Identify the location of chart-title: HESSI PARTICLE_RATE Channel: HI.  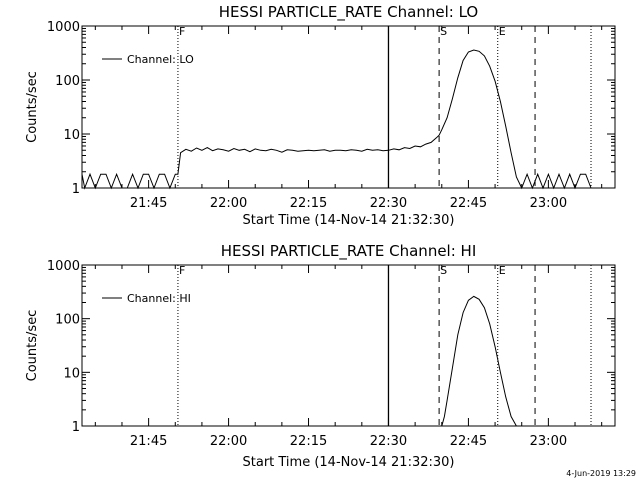
(349, 251).